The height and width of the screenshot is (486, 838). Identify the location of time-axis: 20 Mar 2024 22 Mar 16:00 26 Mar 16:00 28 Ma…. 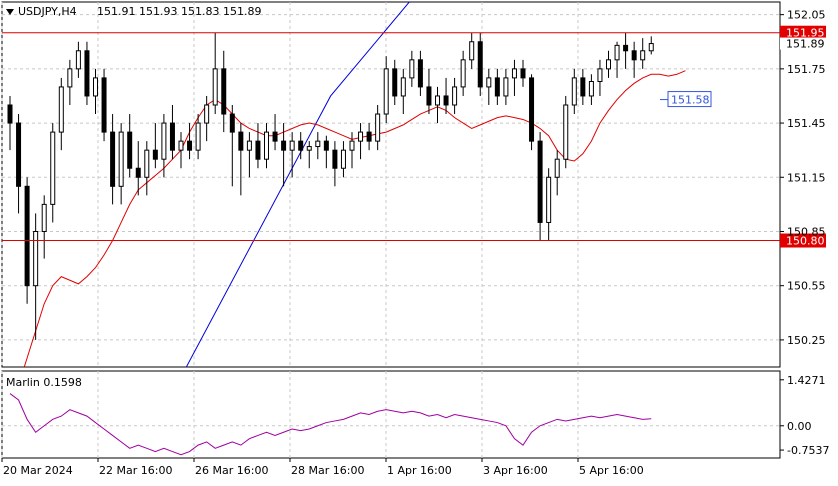
(322, 467).